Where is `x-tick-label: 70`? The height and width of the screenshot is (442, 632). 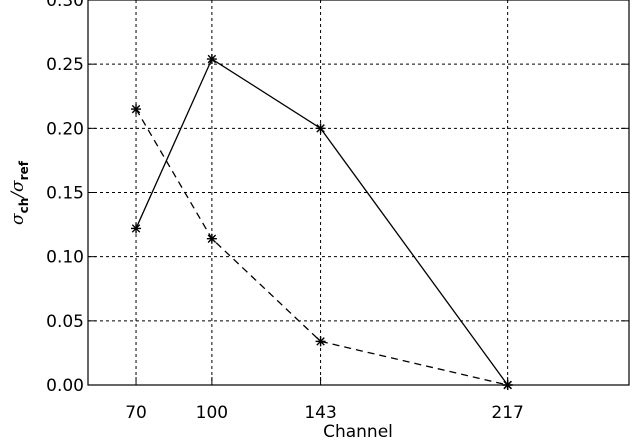
x-tick-label: 70 is located at coordinates (136, 413).